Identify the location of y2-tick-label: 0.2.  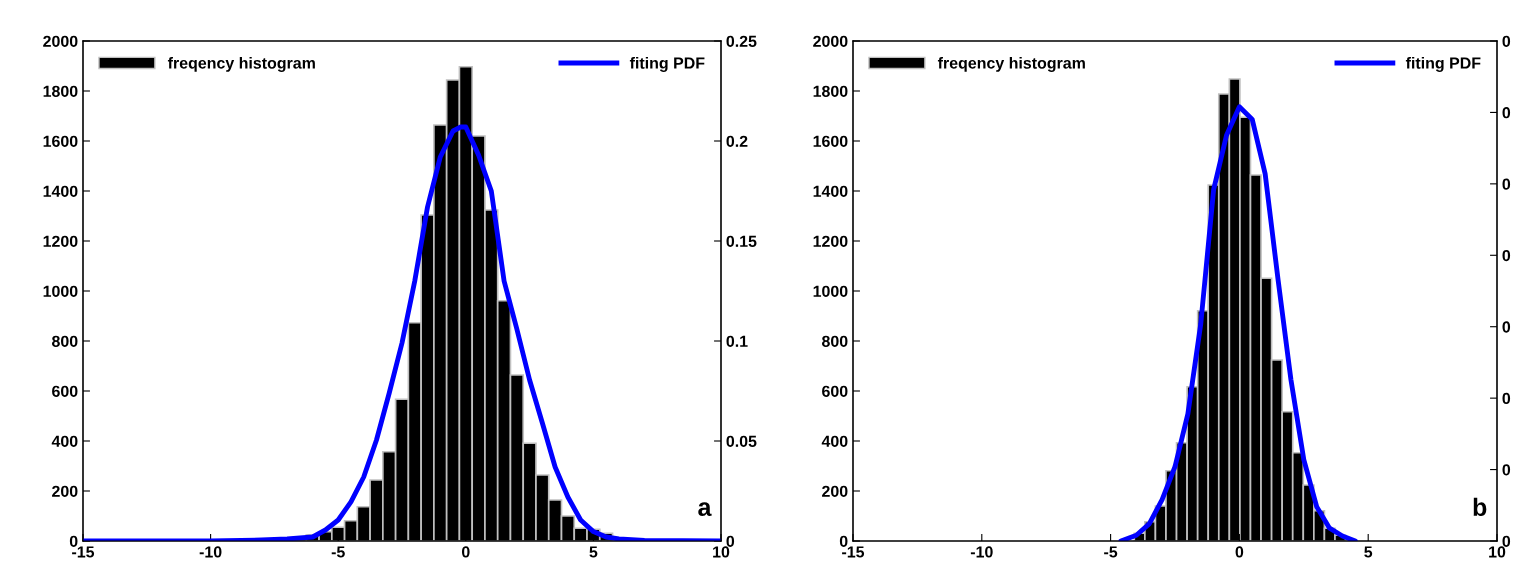
(737, 141).